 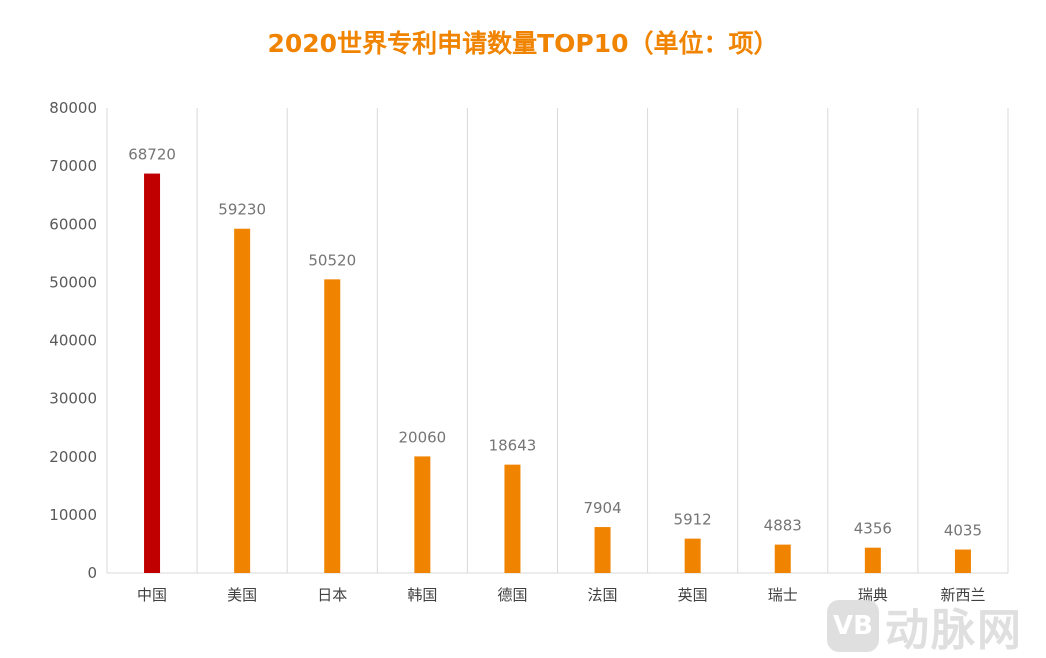 What do you see at coordinates (963, 531) in the screenshot?
I see `data-label: 4035` at bounding box center [963, 531].